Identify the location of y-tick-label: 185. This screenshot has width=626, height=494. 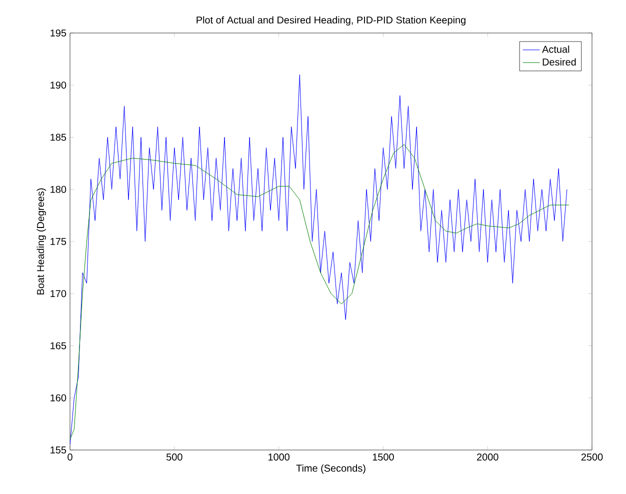
(58, 137).